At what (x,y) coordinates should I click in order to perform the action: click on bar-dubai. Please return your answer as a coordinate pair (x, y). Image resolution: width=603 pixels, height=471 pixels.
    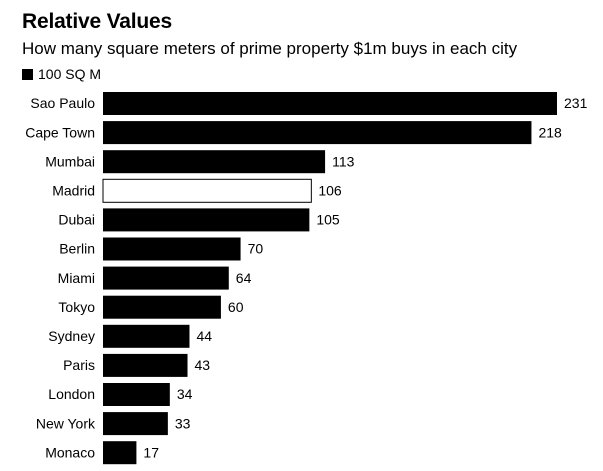
    Looking at the image, I should click on (206, 220).